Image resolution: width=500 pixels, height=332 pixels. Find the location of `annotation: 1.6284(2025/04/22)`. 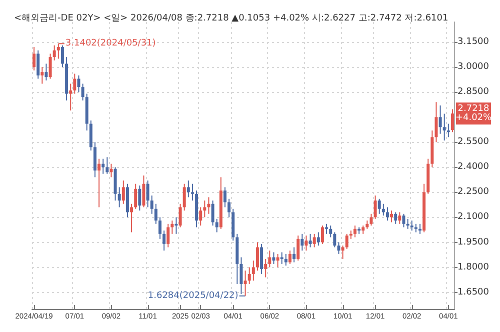

annotation: 1.6284(2025/04/22) is located at coordinates (193, 295).